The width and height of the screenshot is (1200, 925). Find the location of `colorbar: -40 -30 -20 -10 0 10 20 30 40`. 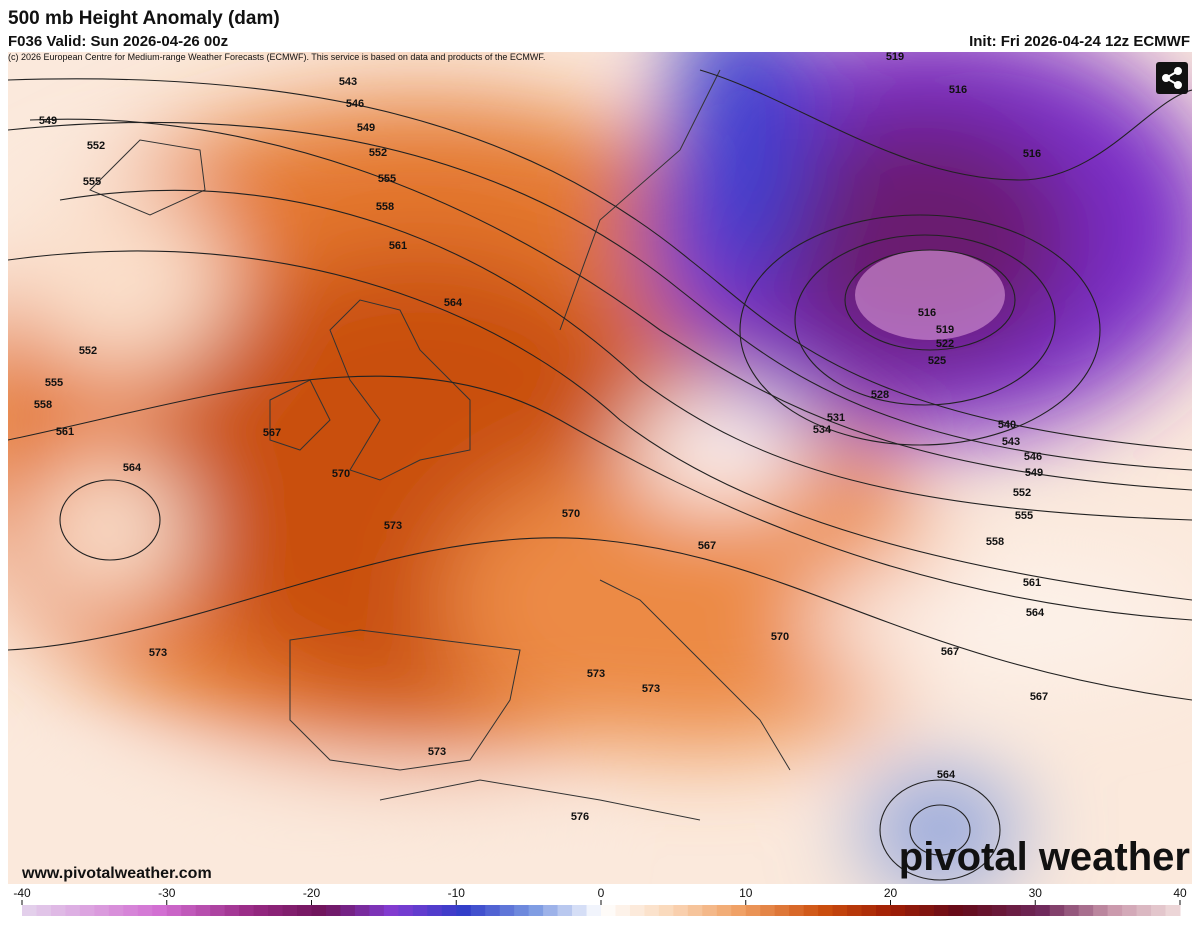

colorbar: -40 -30 -20 -10 0 10 20 30 40 is located at coordinates (600, 901).